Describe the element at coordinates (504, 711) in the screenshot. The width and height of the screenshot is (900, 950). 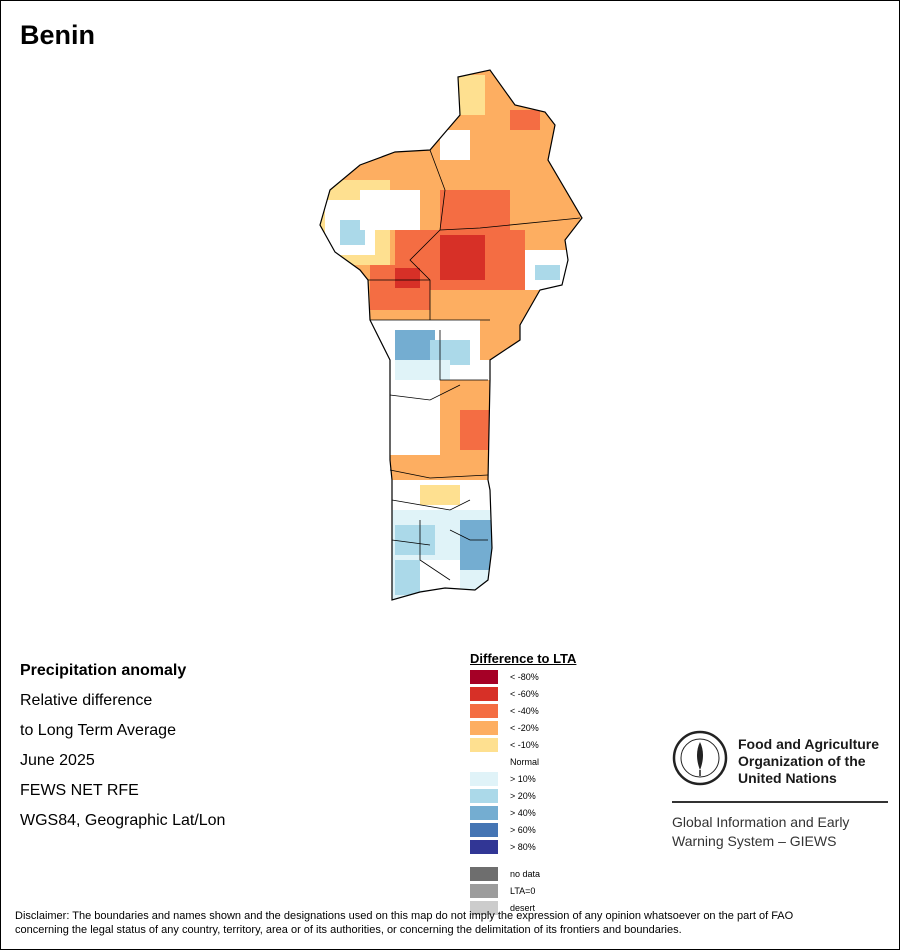
I see `legend-item: < -40%` at that location.